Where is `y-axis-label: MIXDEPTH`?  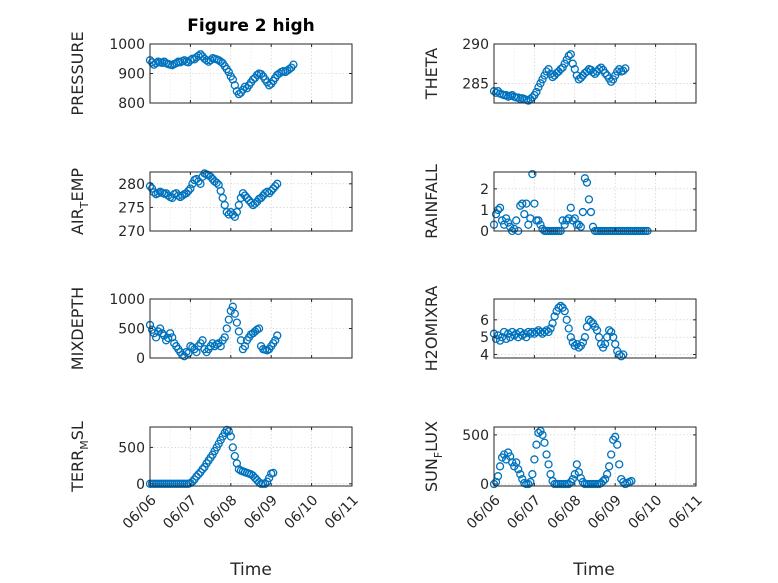
y-axis-label: MIXDEPTH is located at coordinates (77, 328).